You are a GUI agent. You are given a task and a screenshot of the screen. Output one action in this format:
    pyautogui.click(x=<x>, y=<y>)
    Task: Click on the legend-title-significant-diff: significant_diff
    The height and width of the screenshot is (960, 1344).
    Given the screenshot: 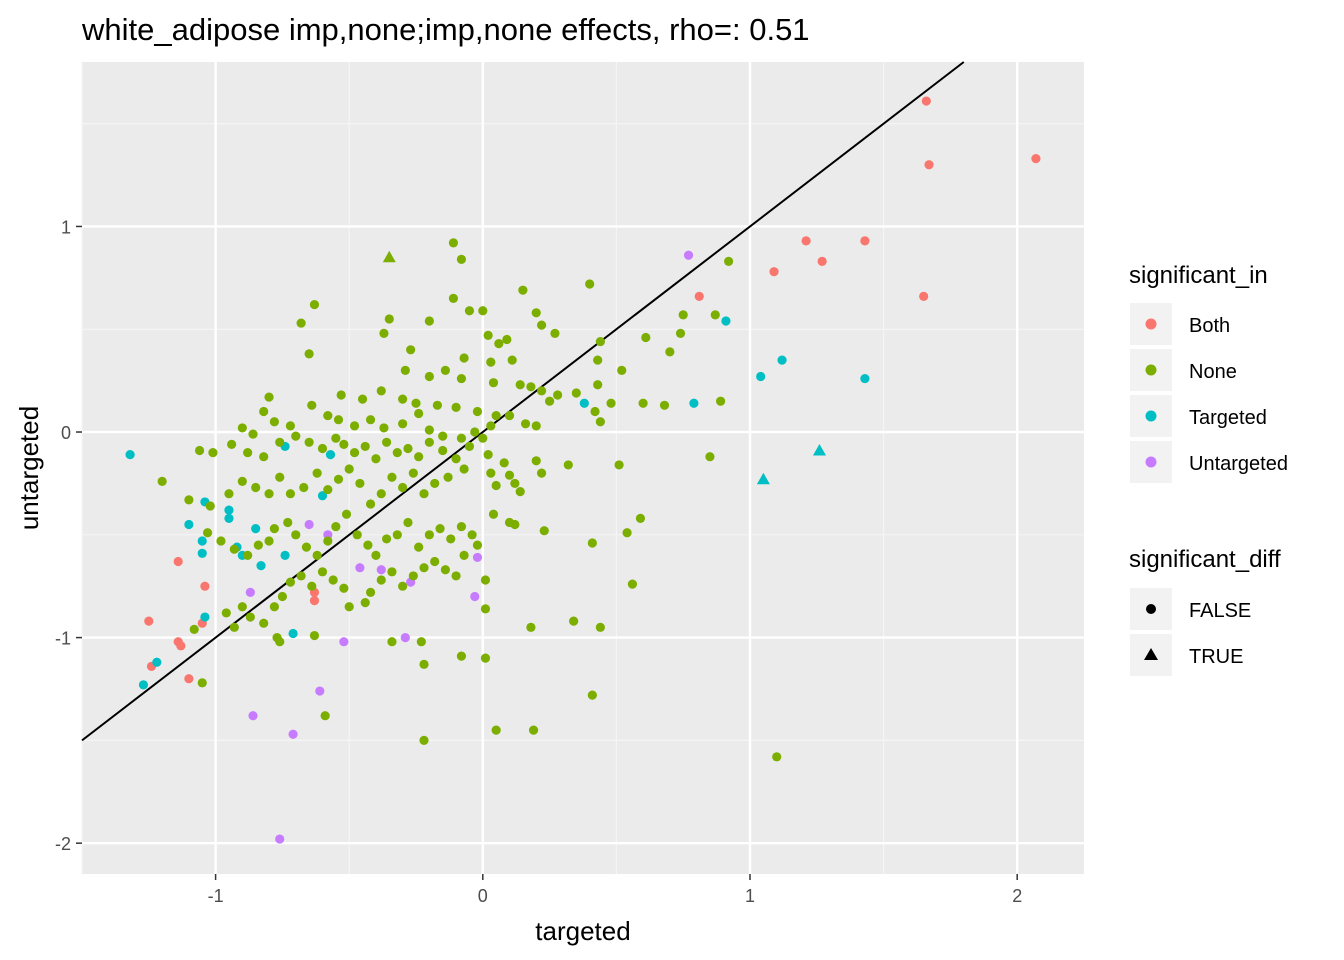 What is the action you would take?
    pyautogui.click(x=1205, y=559)
    